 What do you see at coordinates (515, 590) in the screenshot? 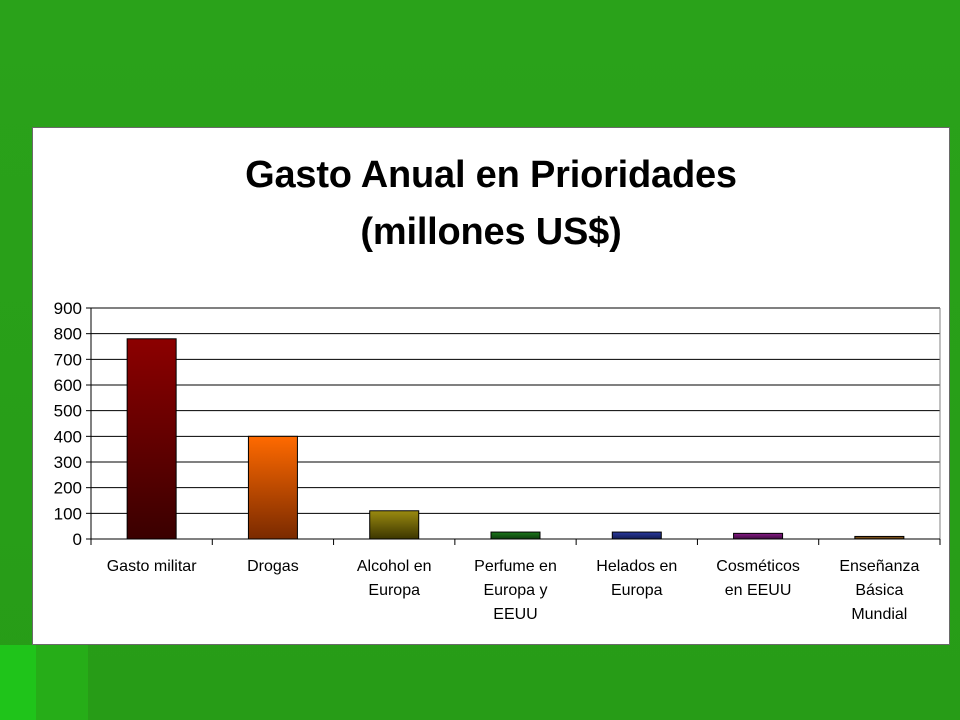
I see `x-category-label: Europa y` at bounding box center [515, 590].